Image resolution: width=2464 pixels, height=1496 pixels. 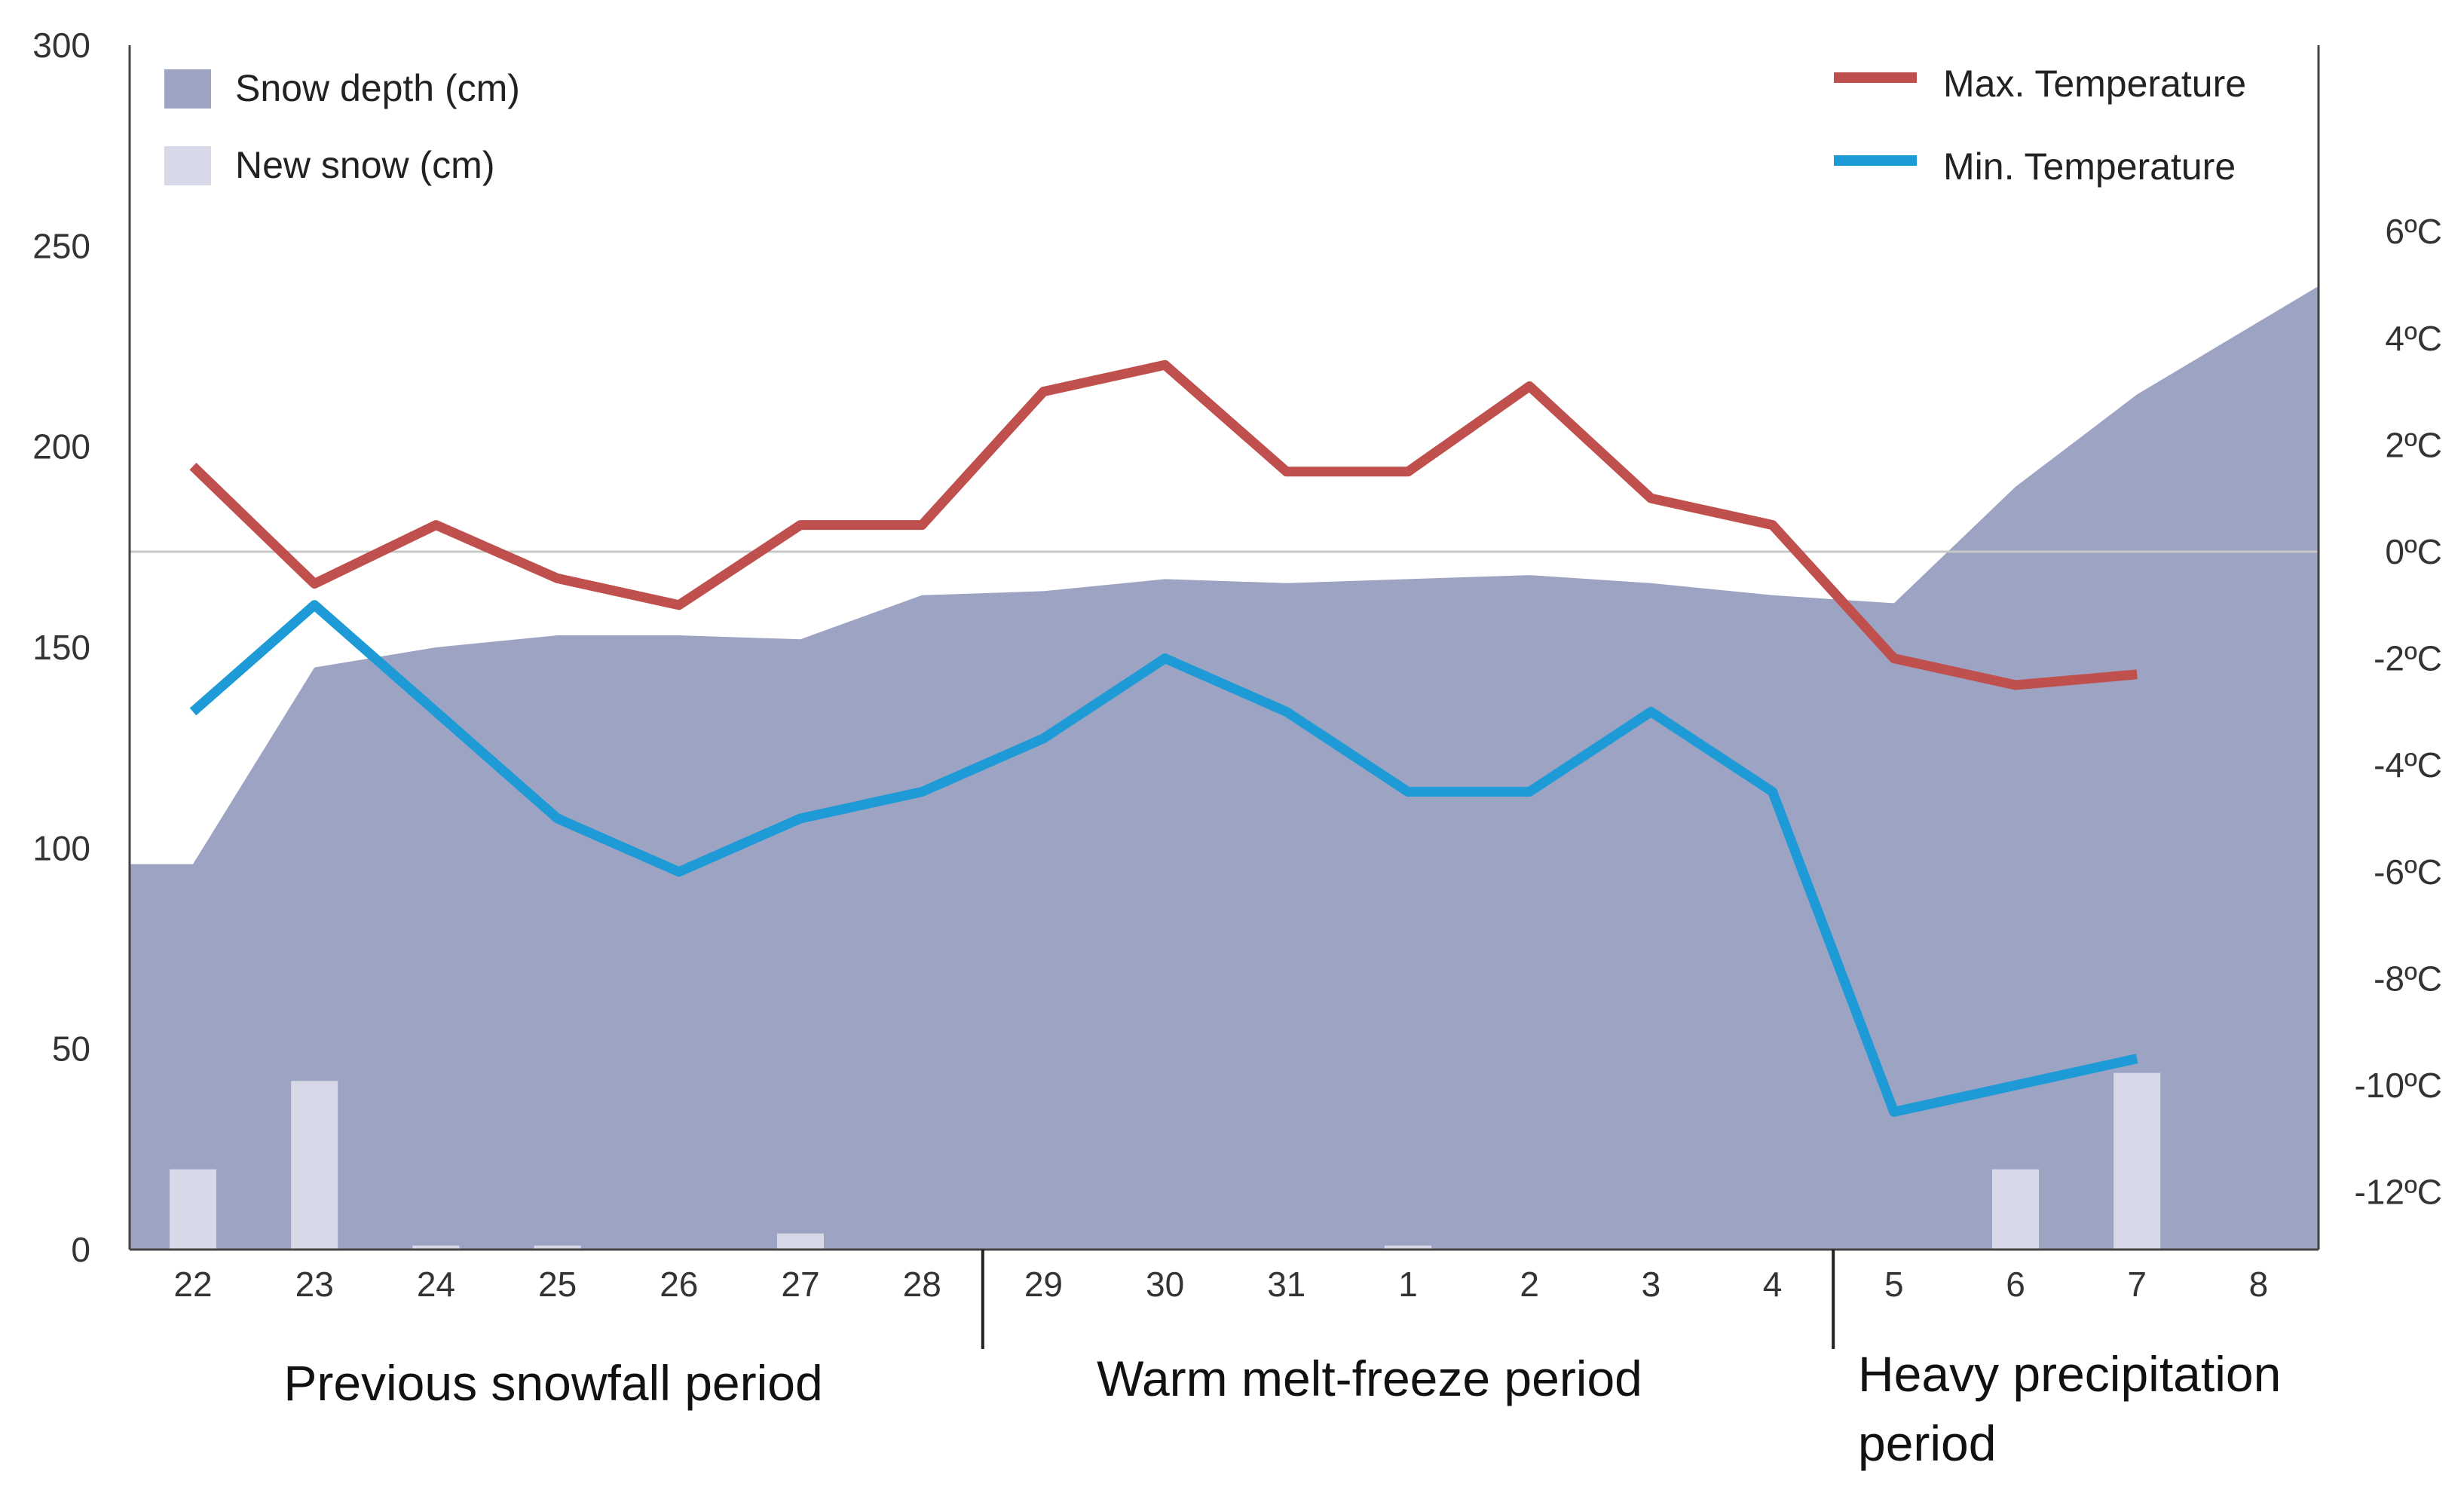 I want to click on legend-swatch-new-snow, so click(x=187, y=165).